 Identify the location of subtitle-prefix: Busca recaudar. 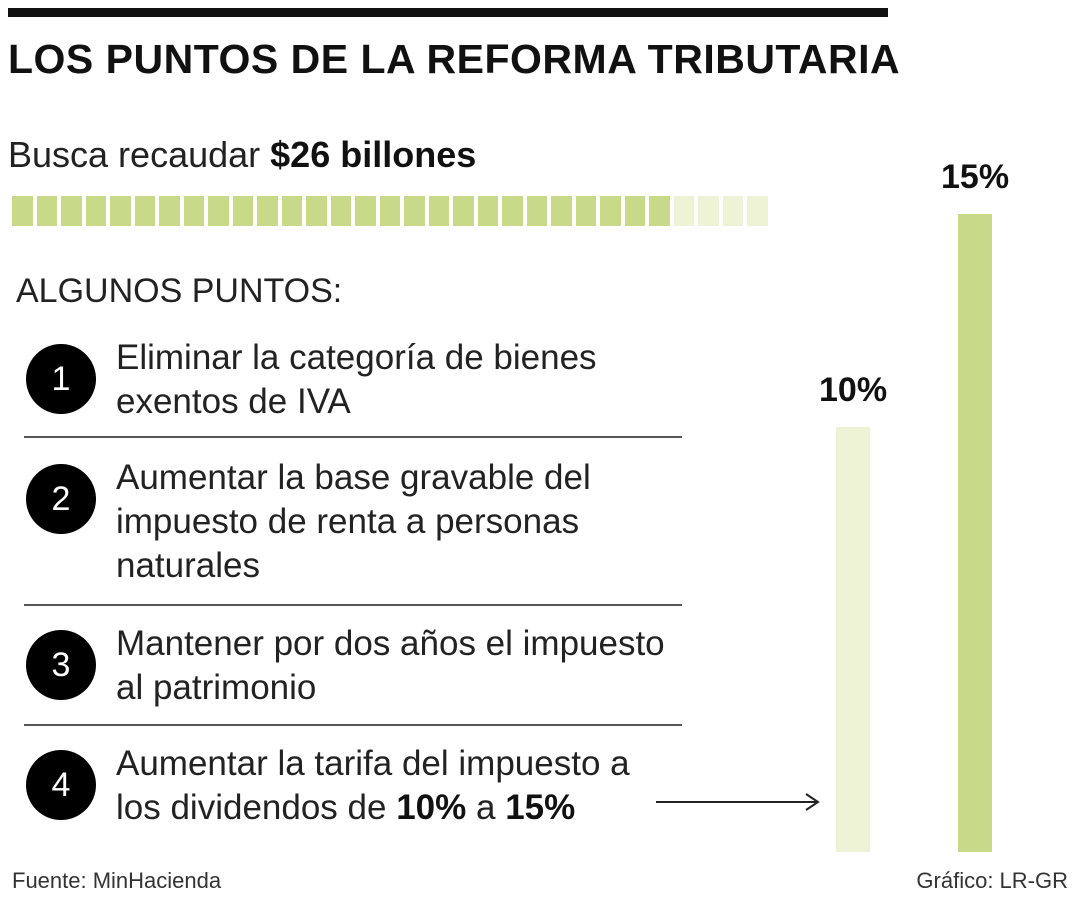
(139, 154).